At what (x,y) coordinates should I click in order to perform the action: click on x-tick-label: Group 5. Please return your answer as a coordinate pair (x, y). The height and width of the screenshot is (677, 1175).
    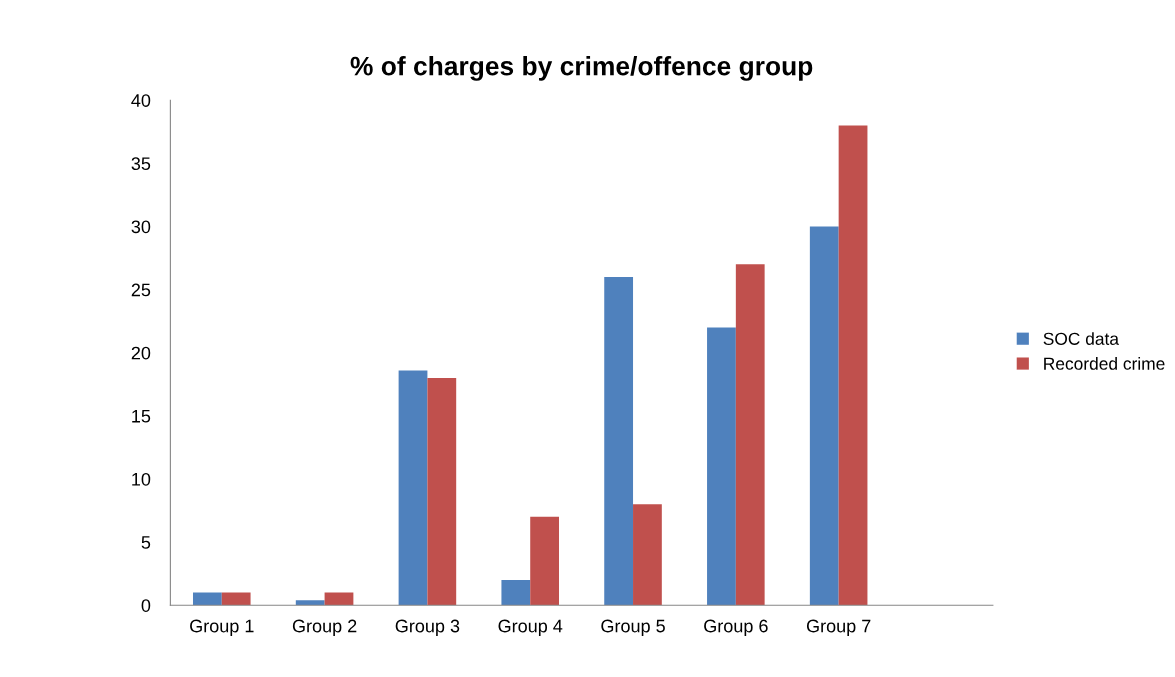
    Looking at the image, I should click on (633, 627).